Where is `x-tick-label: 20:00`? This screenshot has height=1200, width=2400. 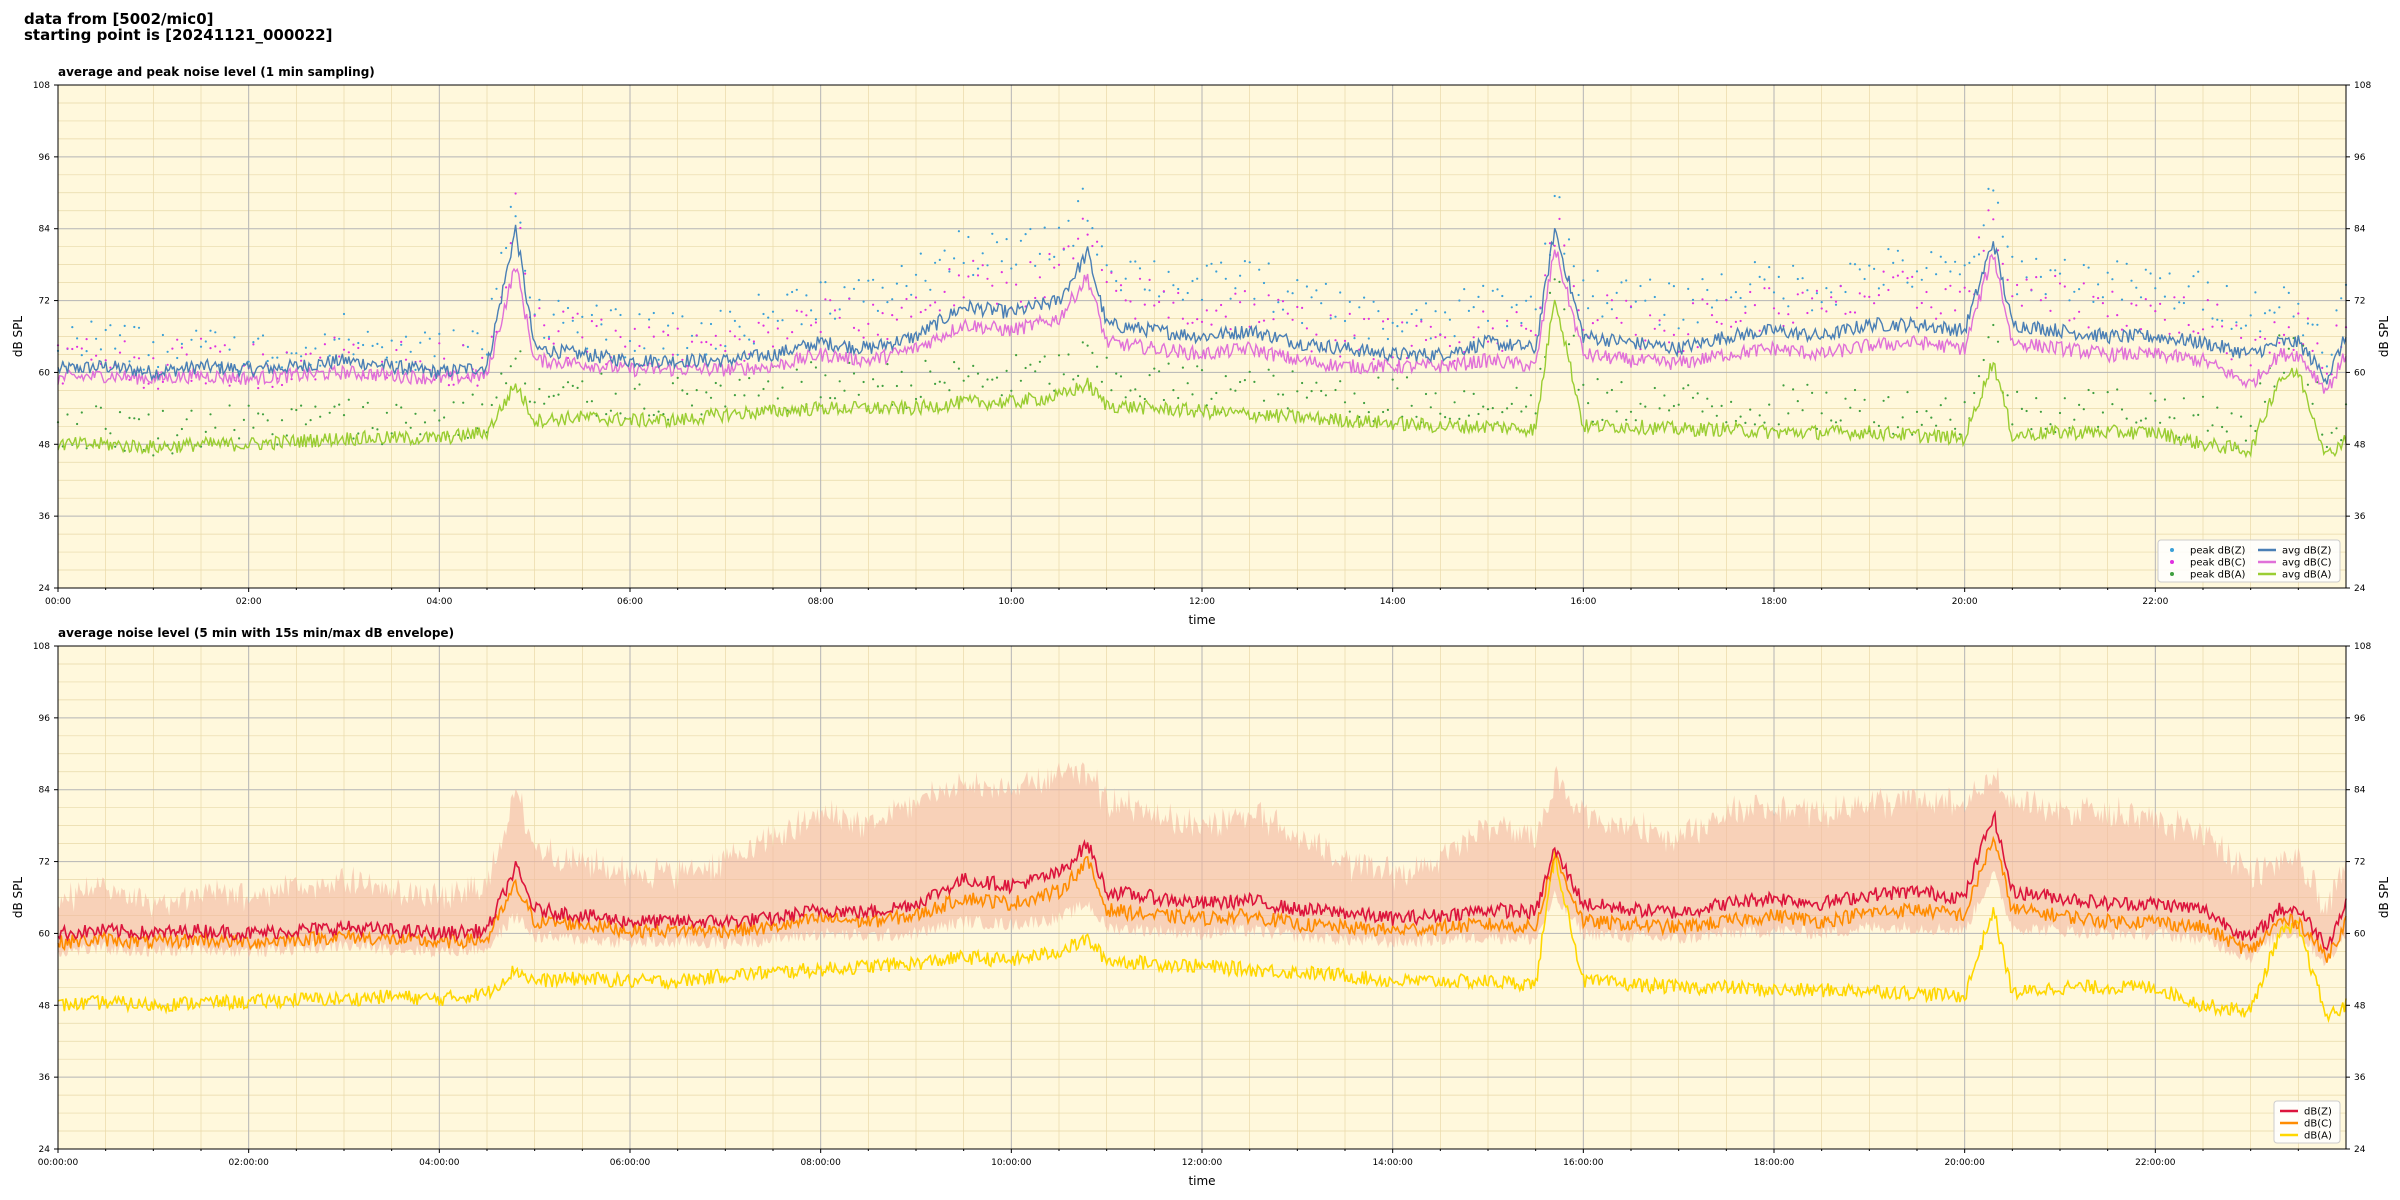 x-tick-label: 20:00 is located at coordinates (1965, 602).